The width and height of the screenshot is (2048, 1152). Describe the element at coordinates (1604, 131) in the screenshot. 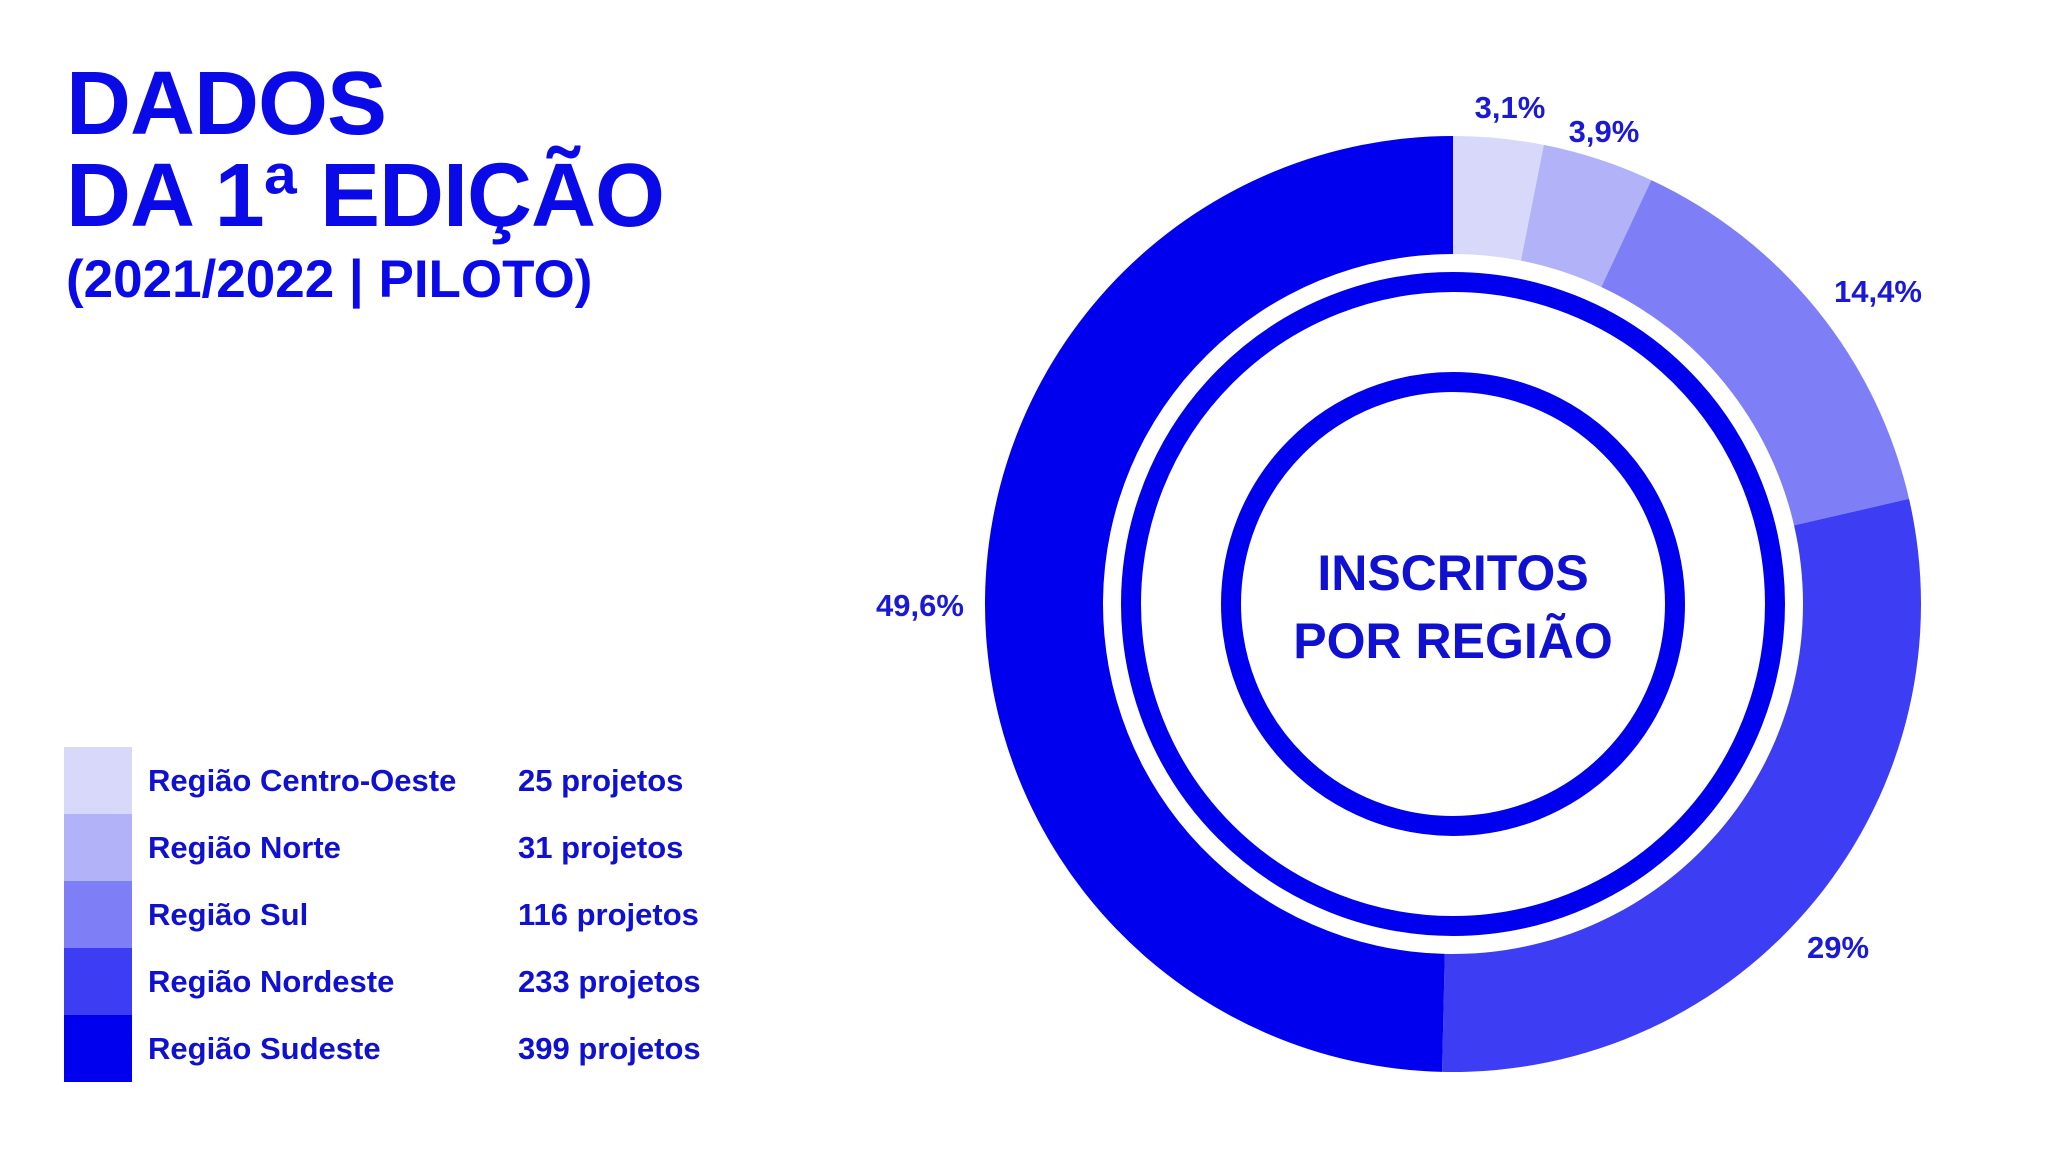

I see `percent-label-1: 3,9%` at that location.